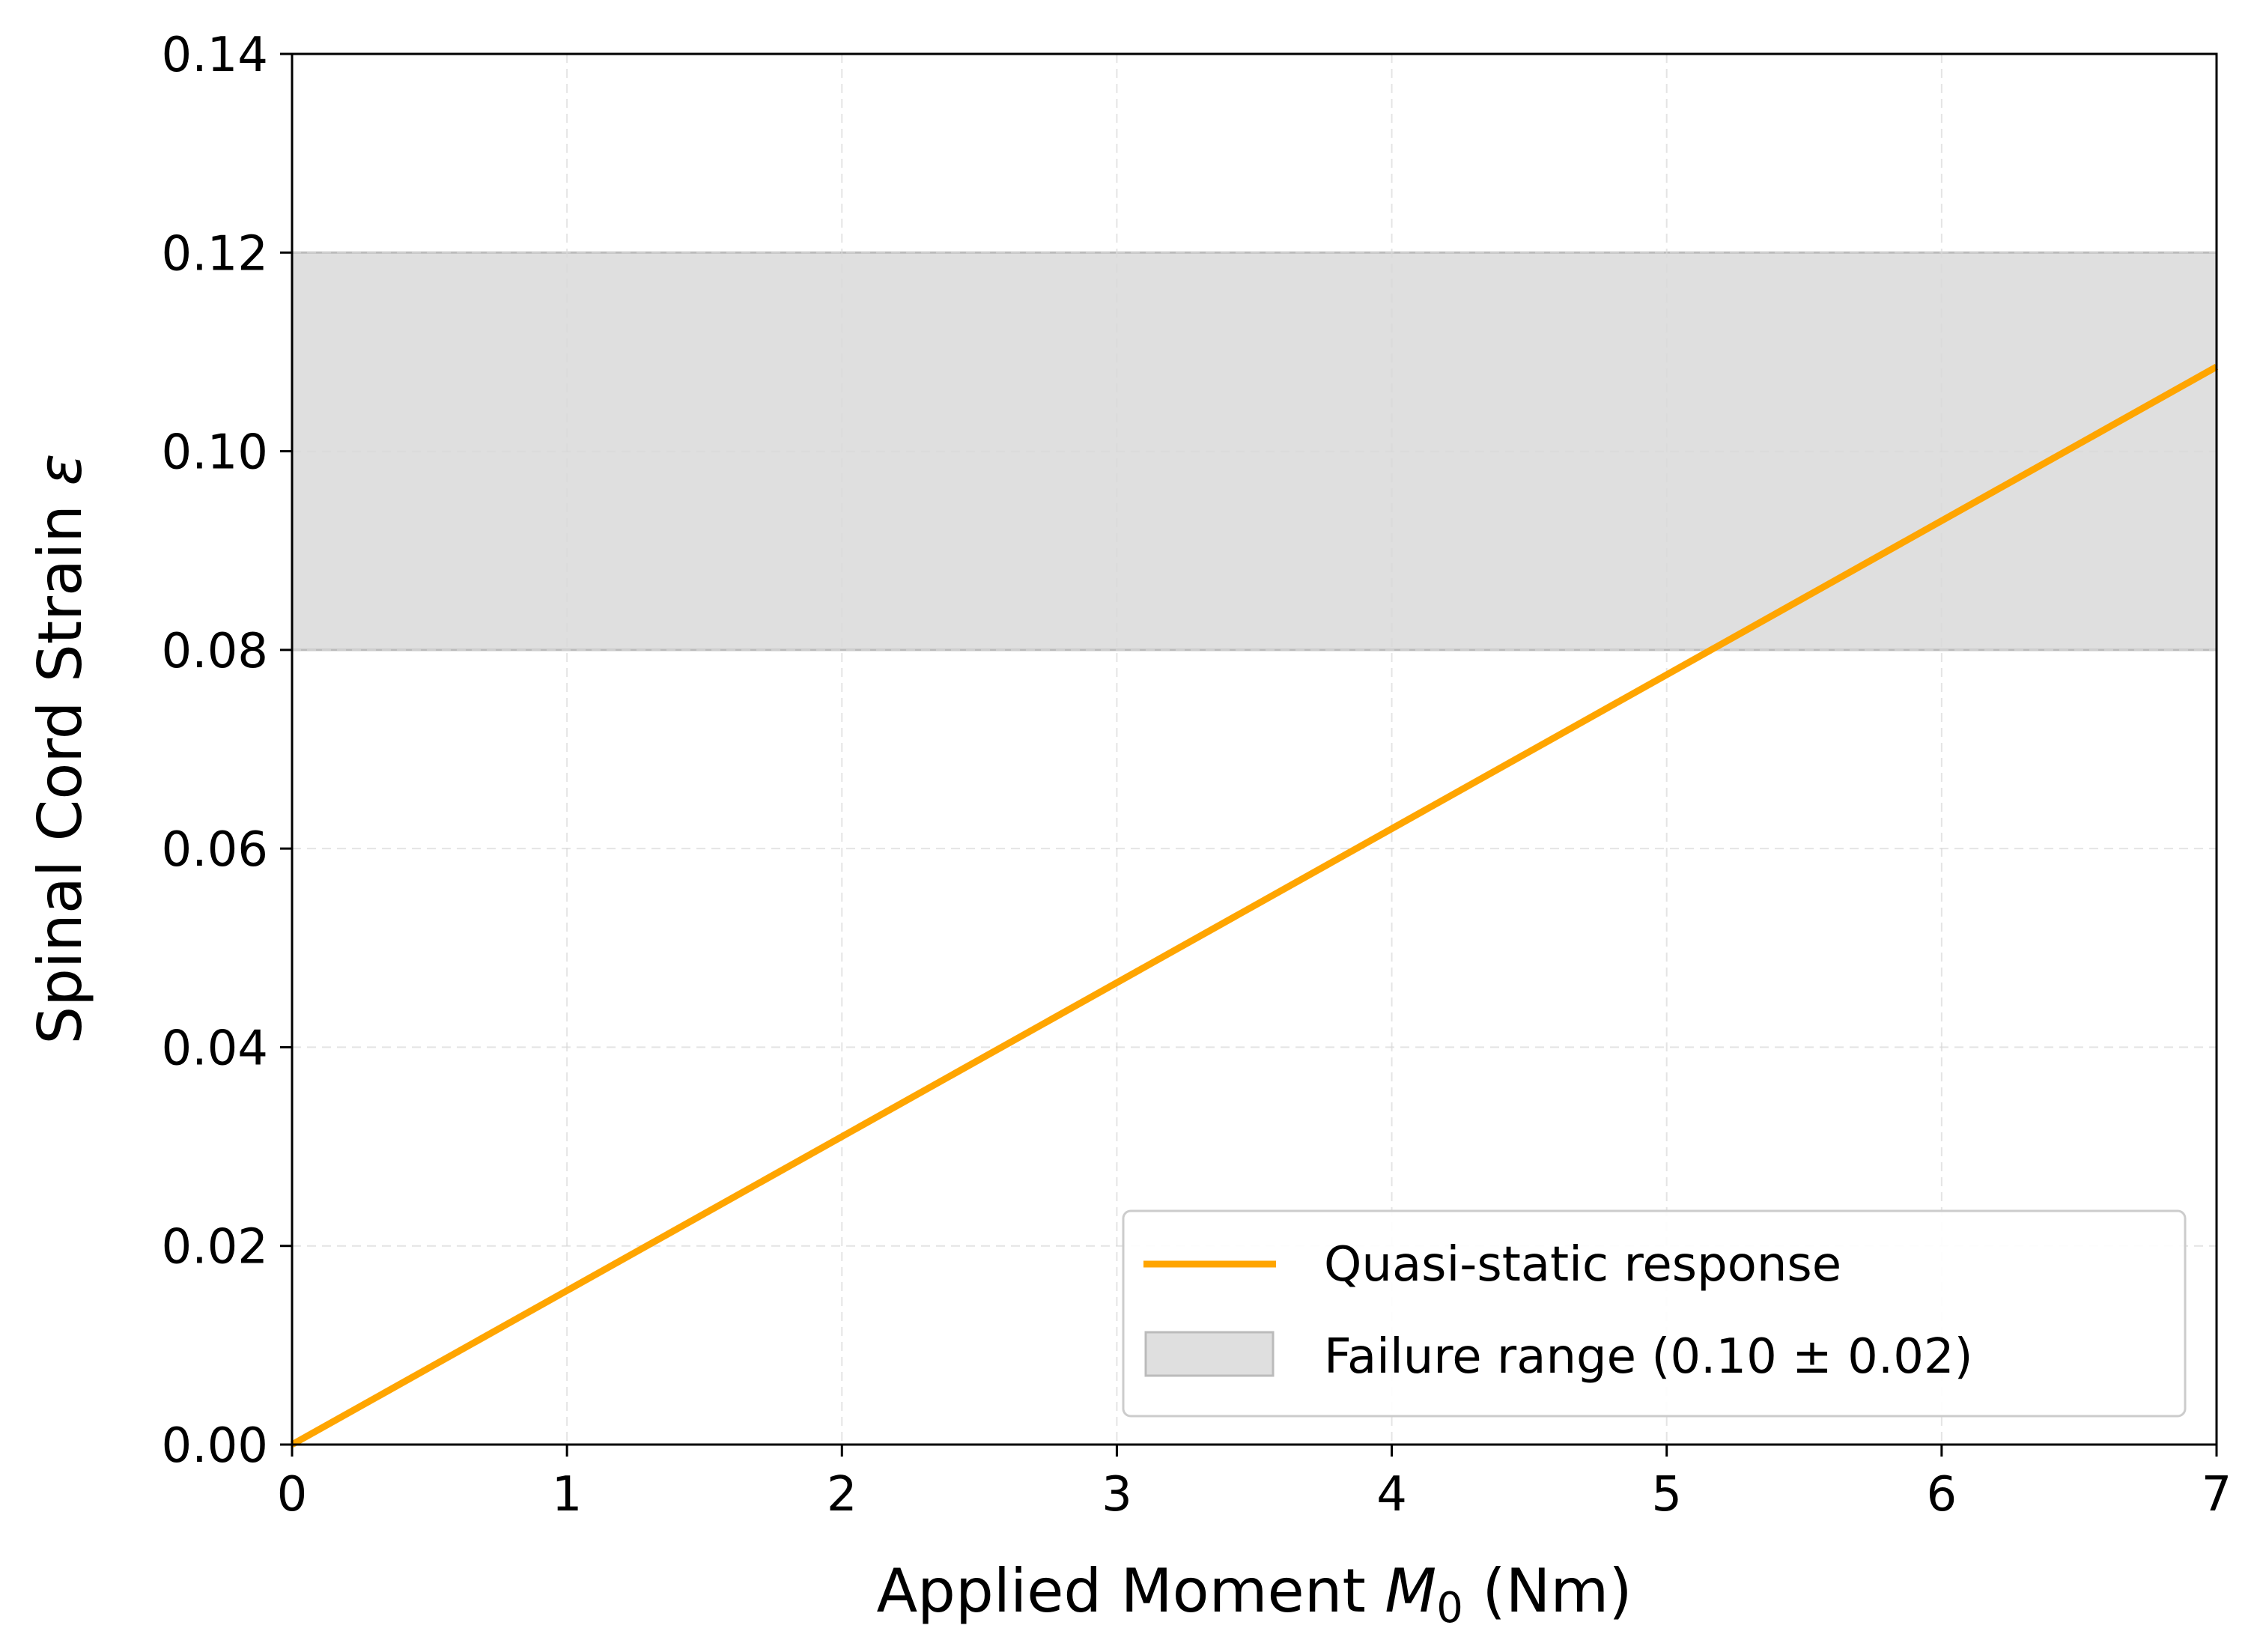 The image size is (2254, 1652). What do you see at coordinates (215, 453) in the screenshot?
I see `y-tick-label: 0.10` at bounding box center [215, 453].